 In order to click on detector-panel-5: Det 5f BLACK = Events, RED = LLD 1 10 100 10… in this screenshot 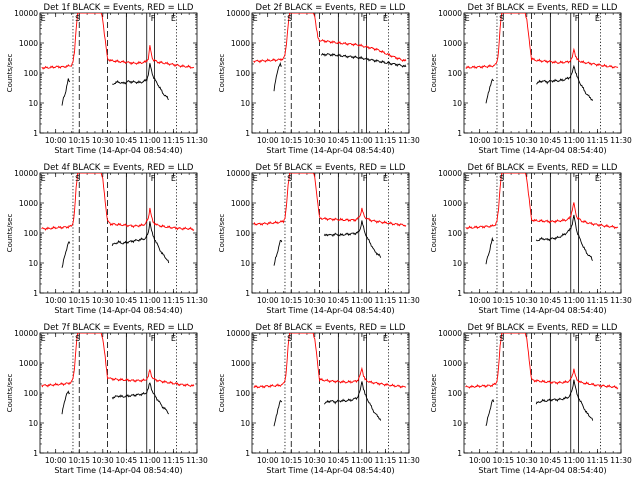, I will do `click(319, 239)`.